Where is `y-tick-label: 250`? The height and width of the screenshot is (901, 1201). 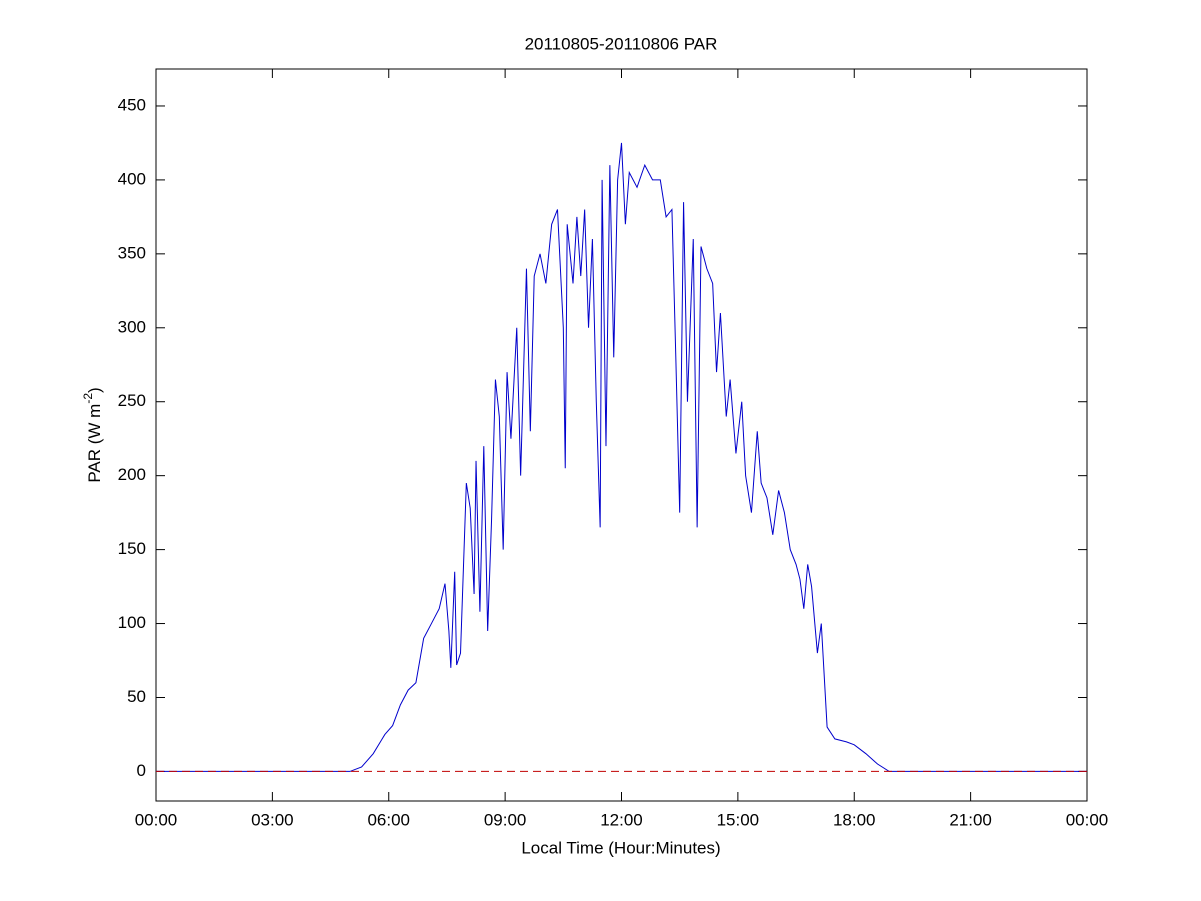 y-tick-label: 250 is located at coordinates (132, 400).